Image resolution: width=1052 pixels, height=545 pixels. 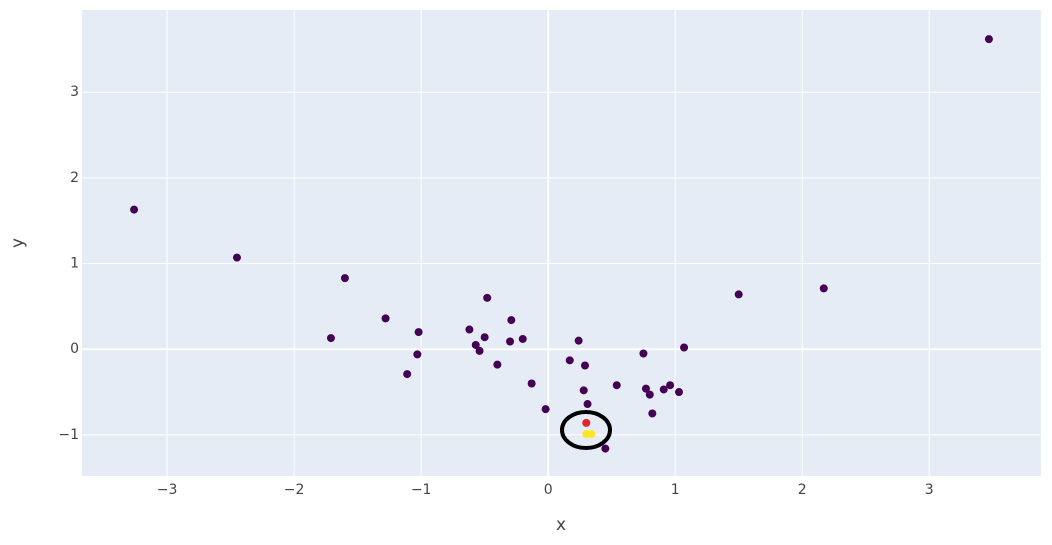 What do you see at coordinates (74, 349) in the screenshot?
I see `y-tick-label: 0` at bounding box center [74, 349].